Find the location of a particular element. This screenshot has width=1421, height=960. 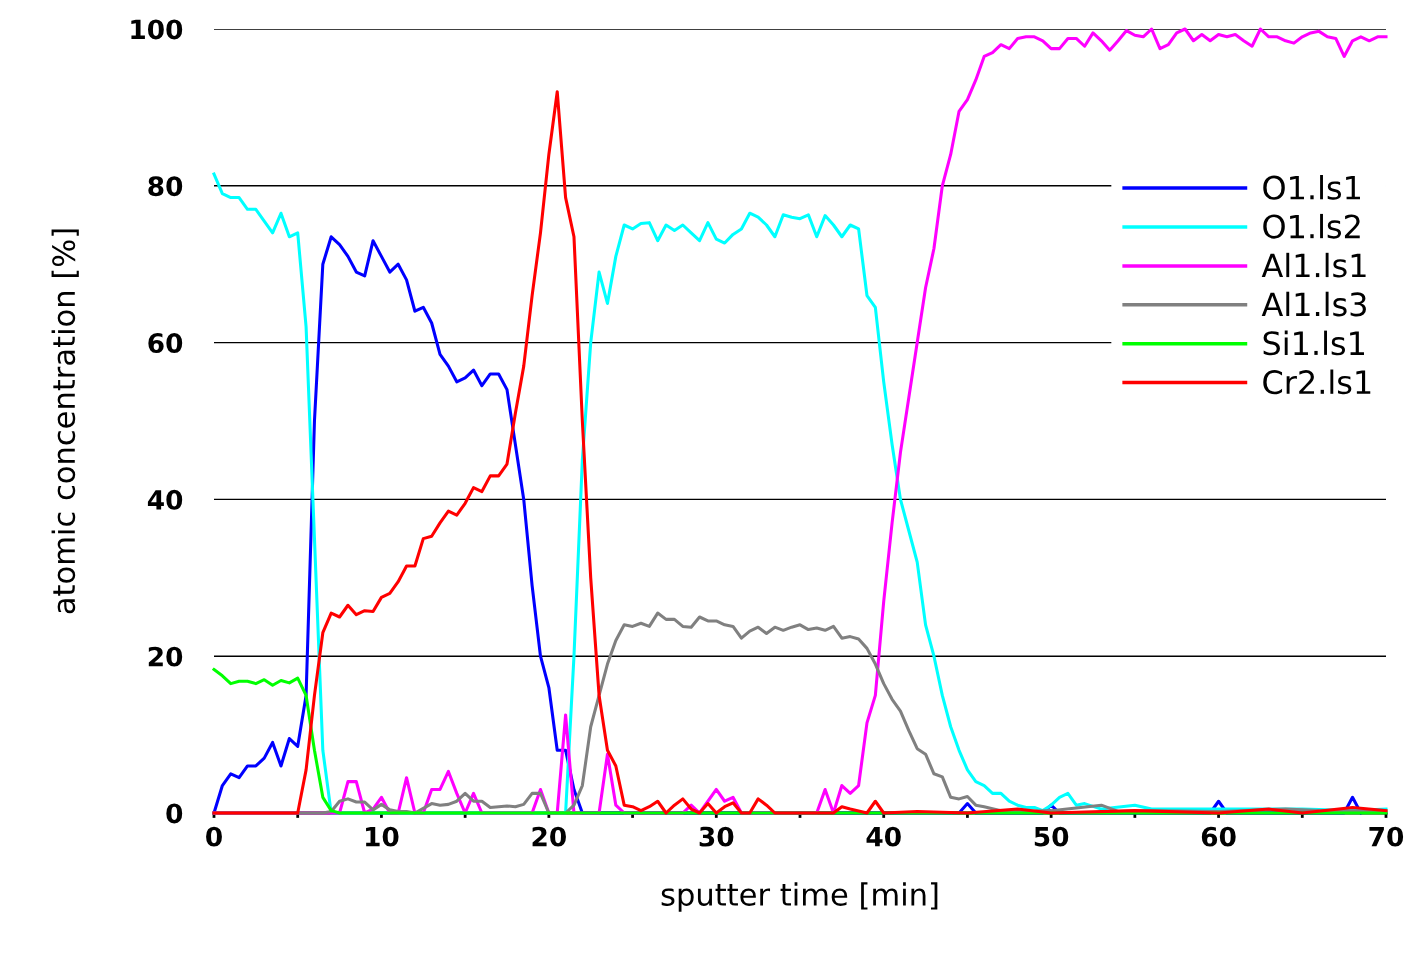

y-tick-label: 0 is located at coordinates (174, 813).